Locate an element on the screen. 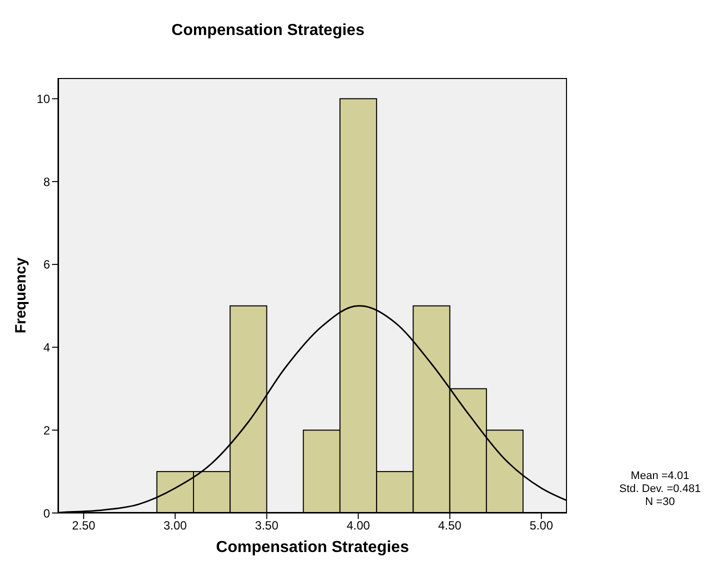 The image size is (717, 565). y-tick-label: 0 is located at coordinates (46, 513).